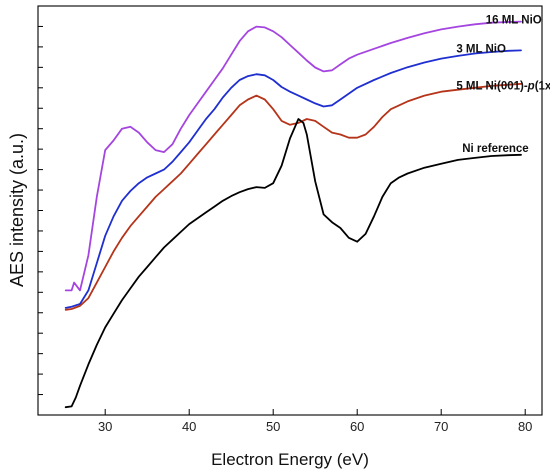 The height and width of the screenshot is (475, 550). Describe the element at coordinates (542, 87) in the screenshot. I see `series-label-part: (1x1)O` at that location.